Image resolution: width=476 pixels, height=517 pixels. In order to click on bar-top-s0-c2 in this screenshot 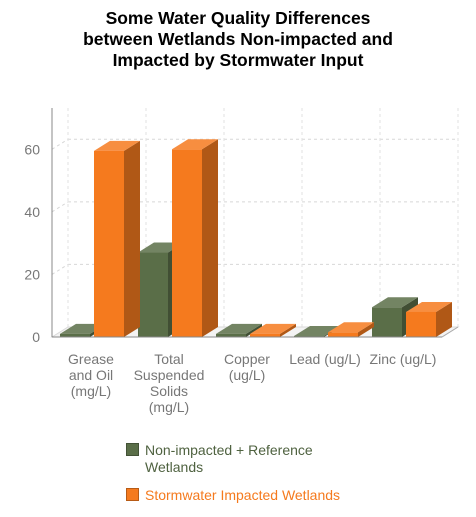, I will do `click(239, 328)`.